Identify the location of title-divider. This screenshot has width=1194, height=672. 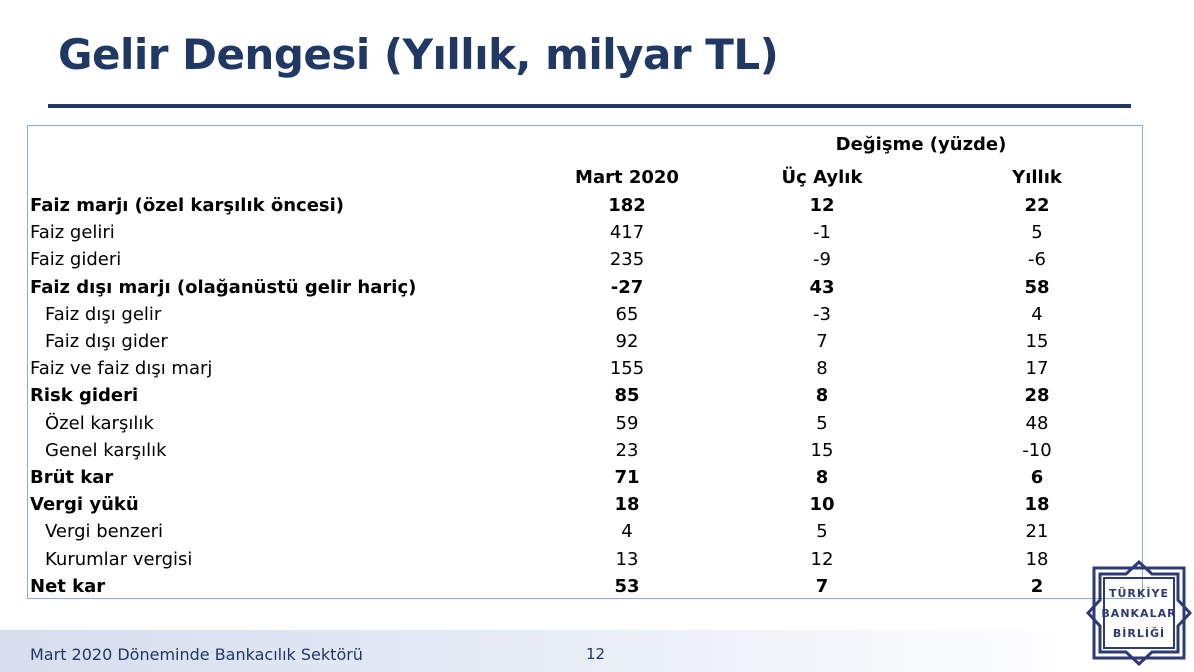
(589, 106).